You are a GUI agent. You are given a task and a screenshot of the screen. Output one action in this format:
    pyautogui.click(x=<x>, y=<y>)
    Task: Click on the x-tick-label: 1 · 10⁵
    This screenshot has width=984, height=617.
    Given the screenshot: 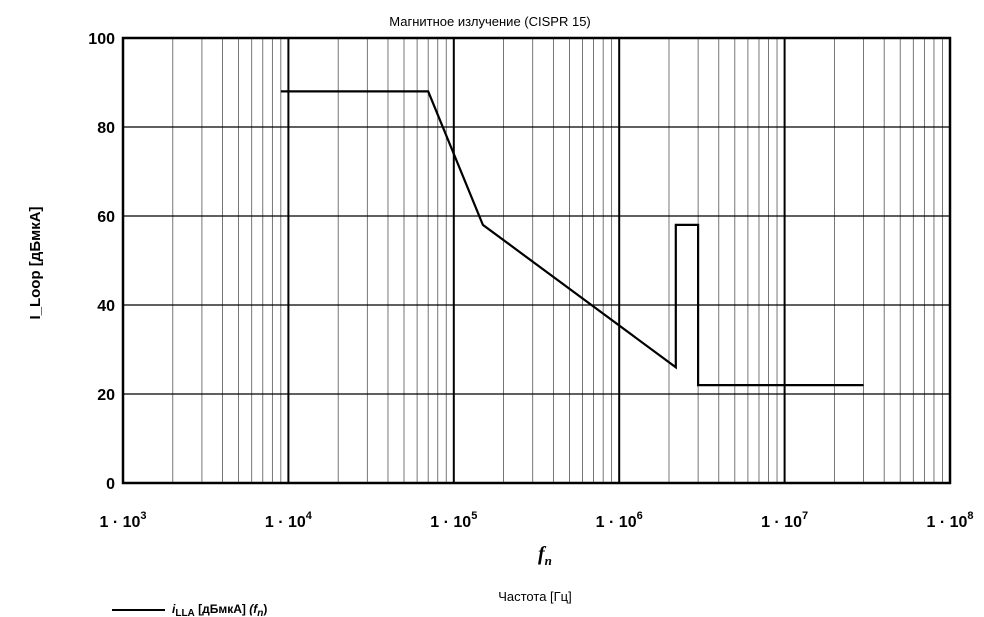 What is the action you would take?
    pyautogui.click(x=453, y=520)
    